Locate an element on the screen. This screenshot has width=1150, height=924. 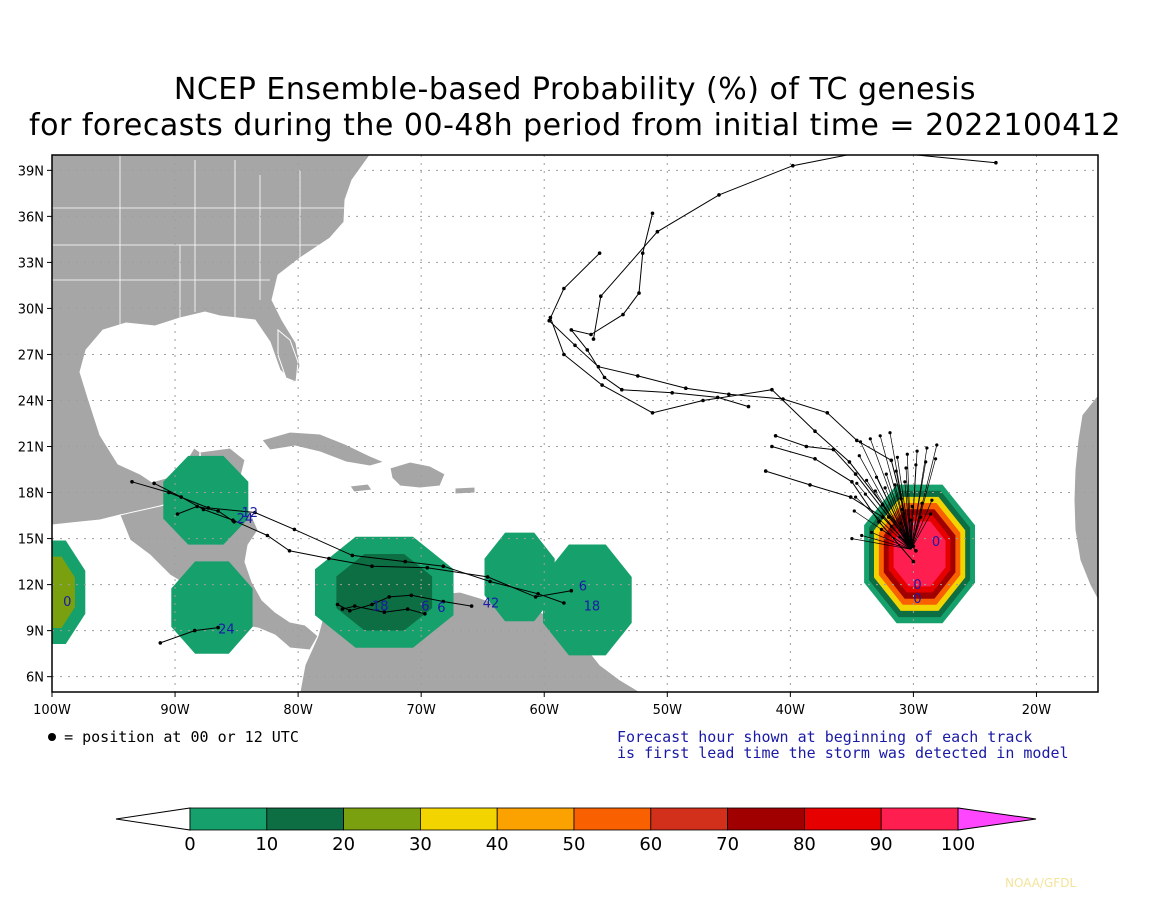
lat-label: 6N is located at coordinates (35, 678).